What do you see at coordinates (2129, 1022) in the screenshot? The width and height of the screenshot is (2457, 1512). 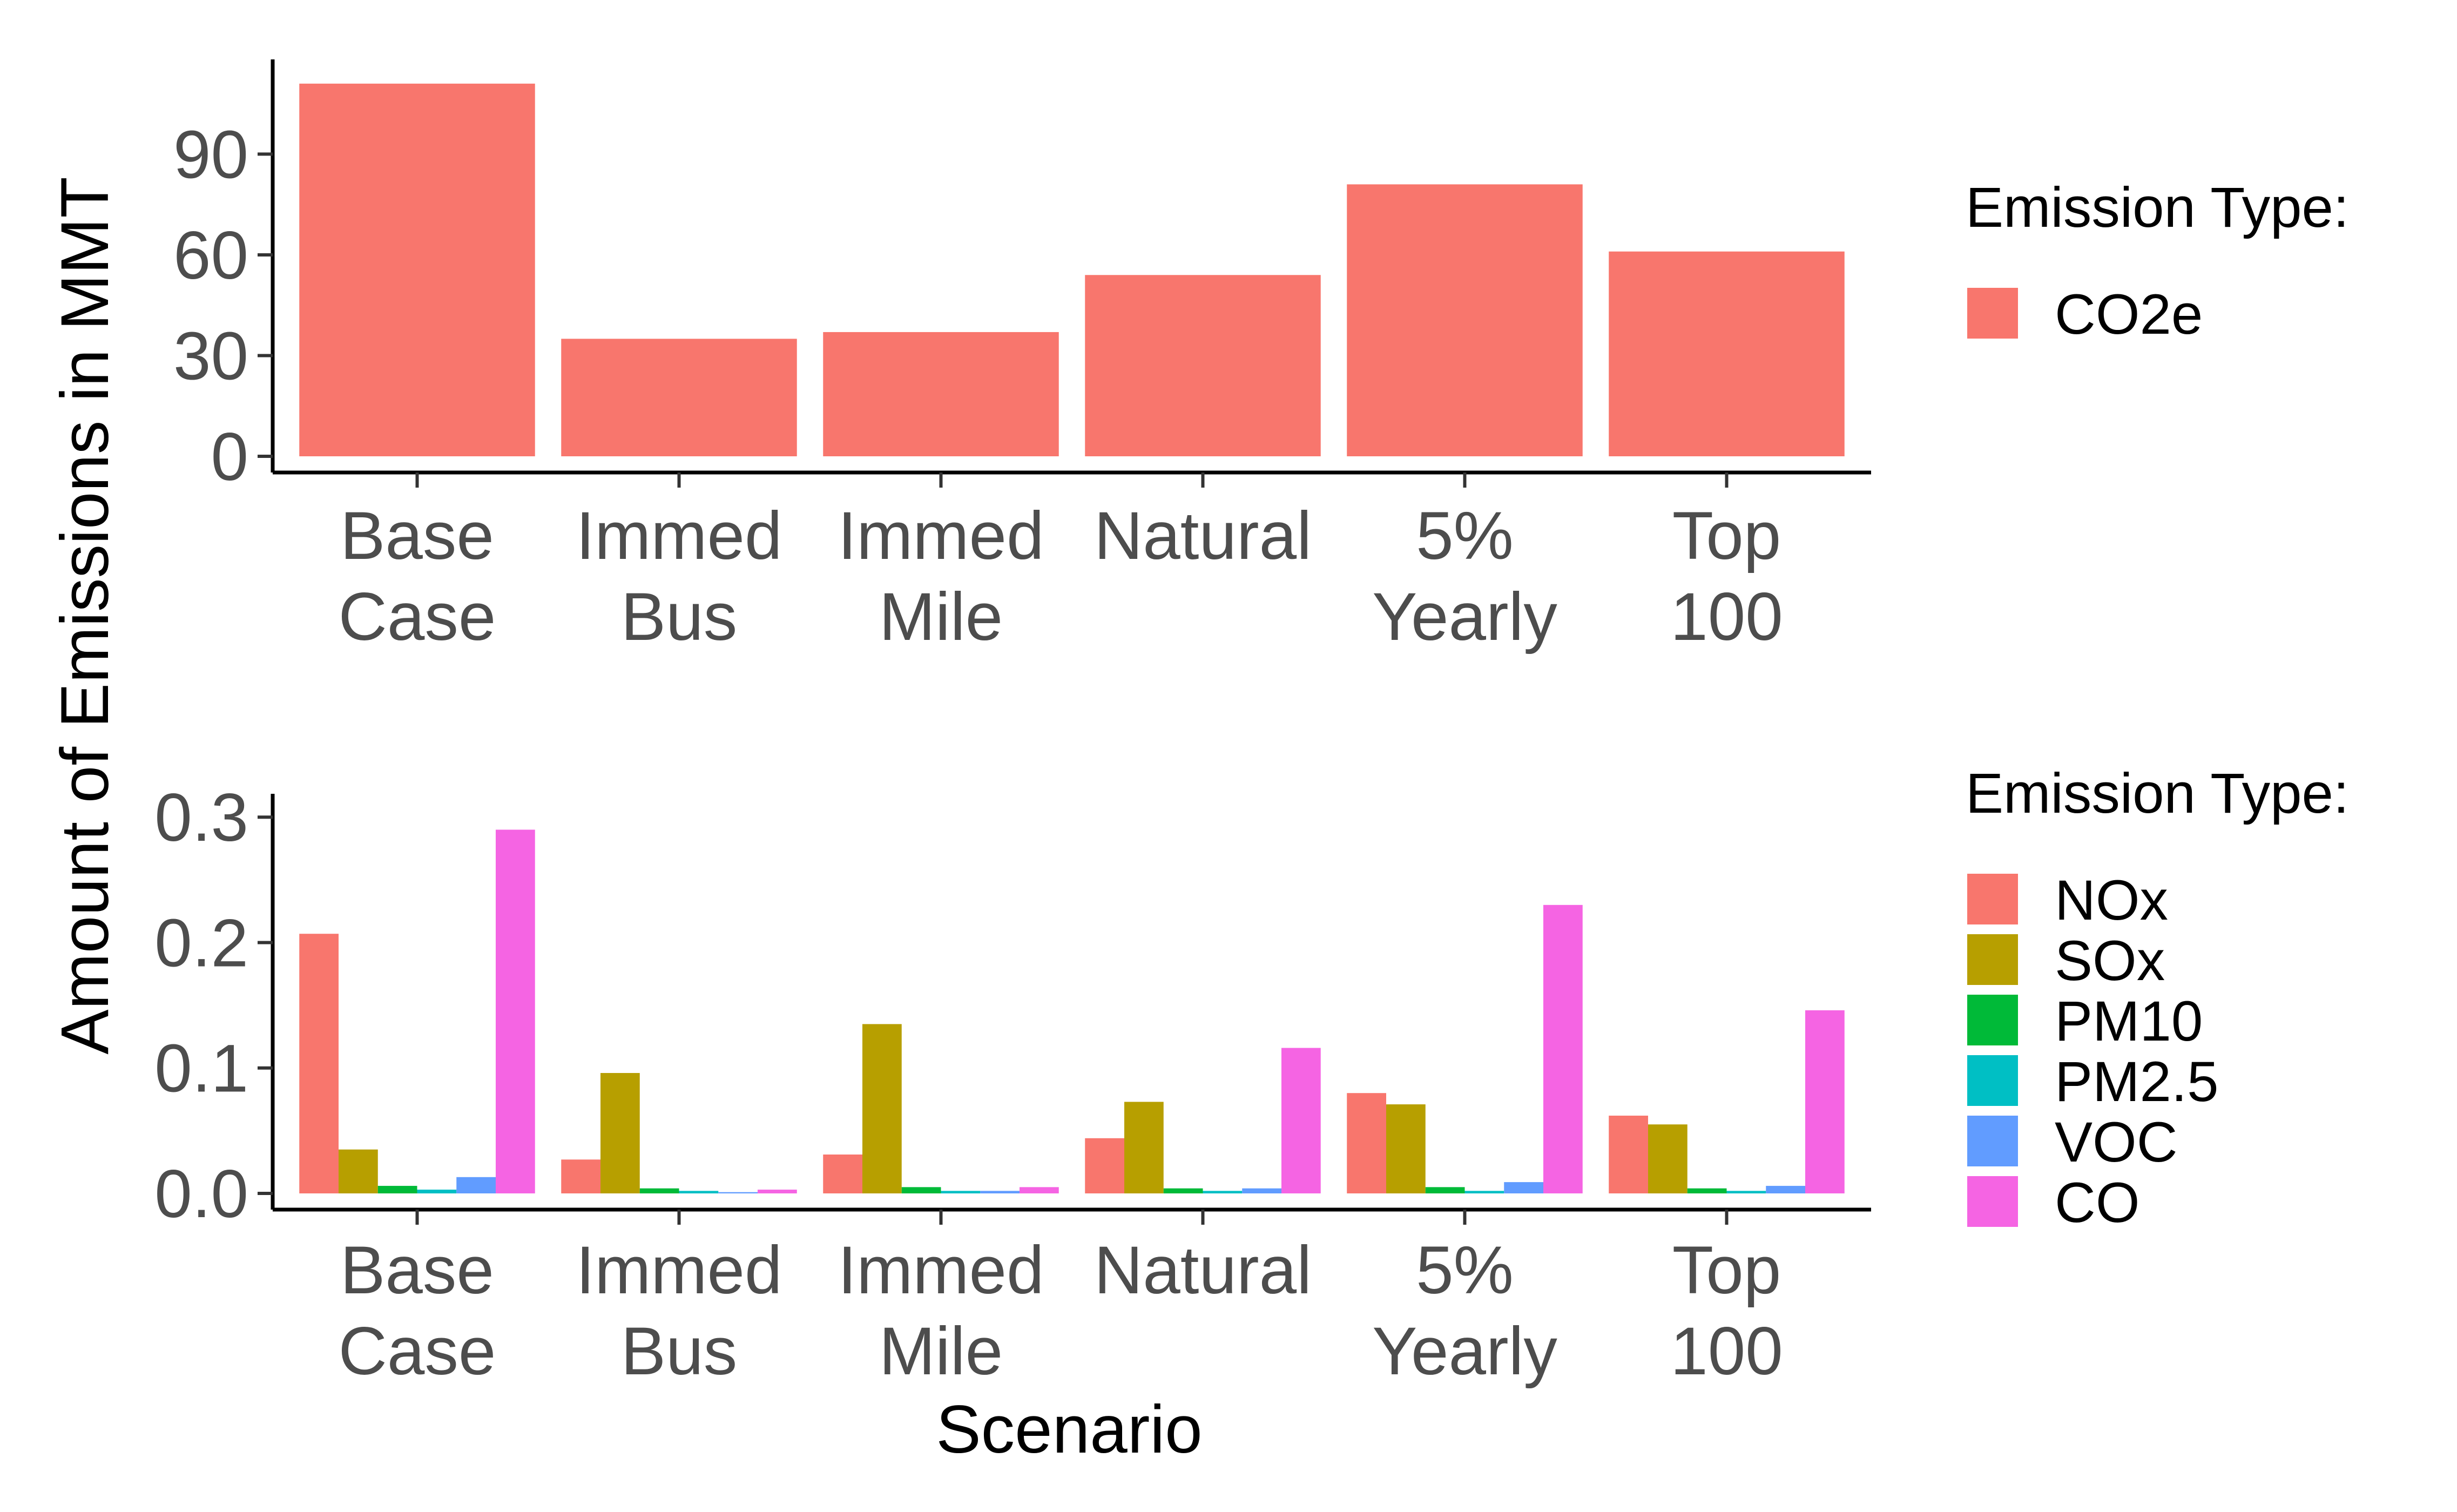 I see `legend-label-pm10: PM10` at bounding box center [2129, 1022].